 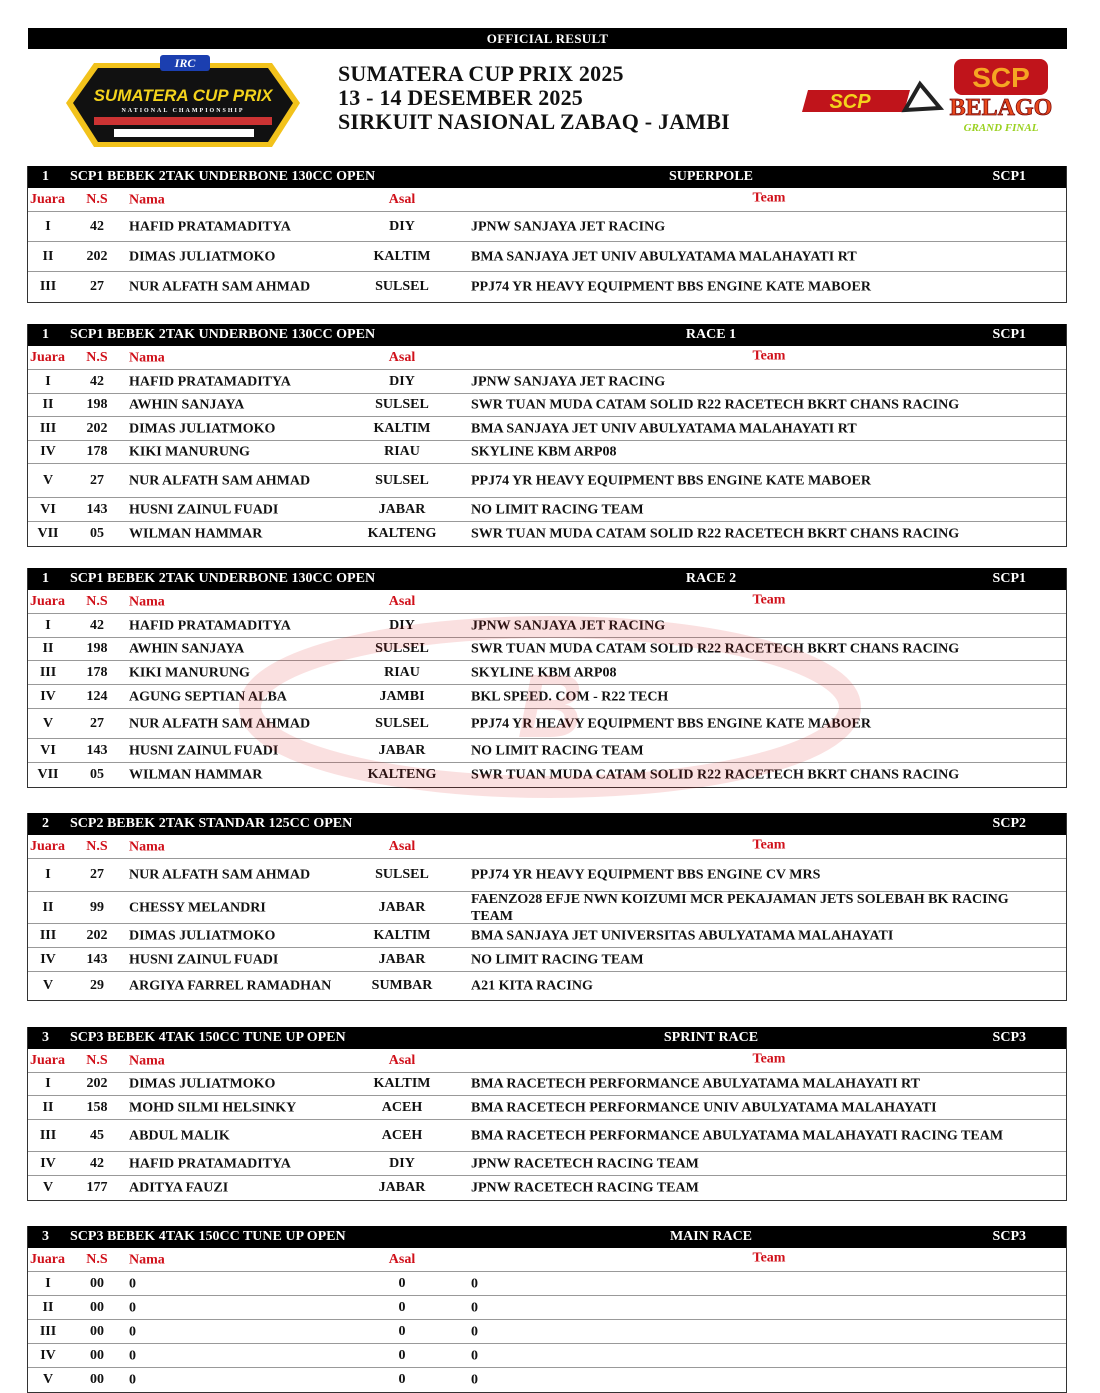 What do you see at coordinates (1009, 176) in the screenshot?
I see `class-code: SCP1` at bounding box center [1009, 176].